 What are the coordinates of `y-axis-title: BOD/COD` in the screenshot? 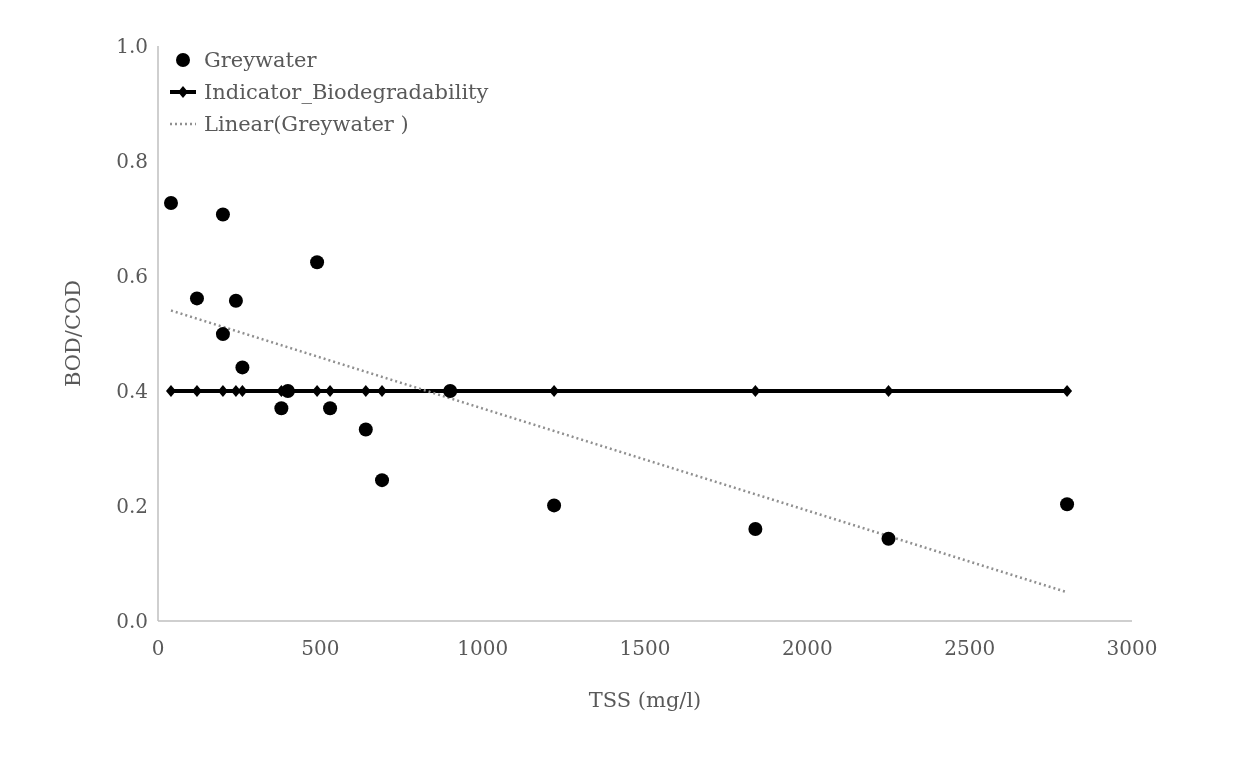 It's located at (73, 333).